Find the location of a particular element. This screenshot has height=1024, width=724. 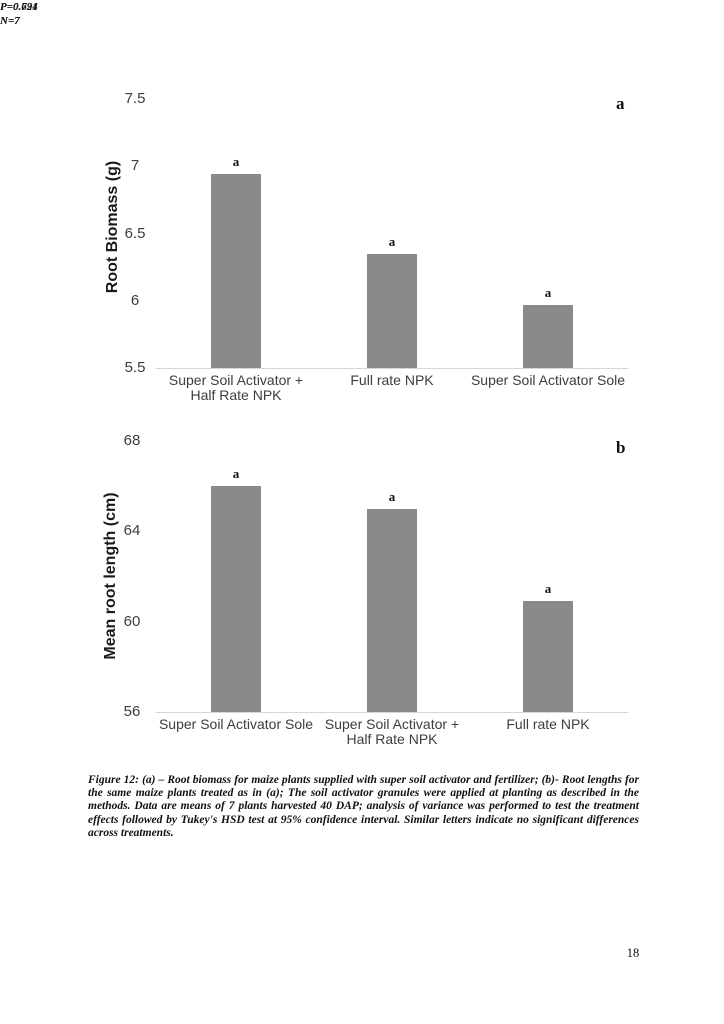

panel-letter: b is located at coordinates (621, 447).